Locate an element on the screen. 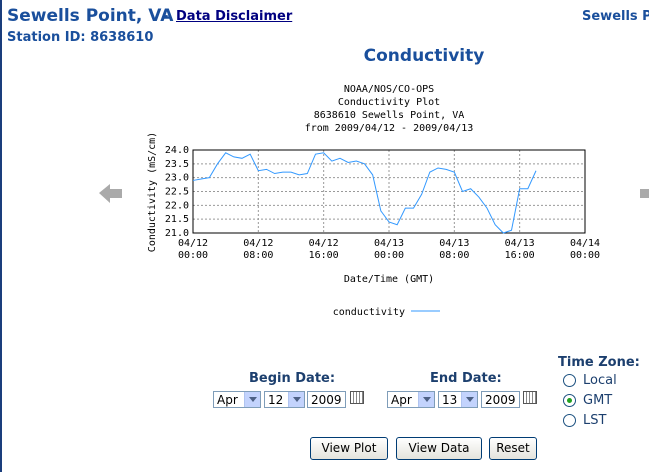  plot-frame is located at coordinates (389, 191).